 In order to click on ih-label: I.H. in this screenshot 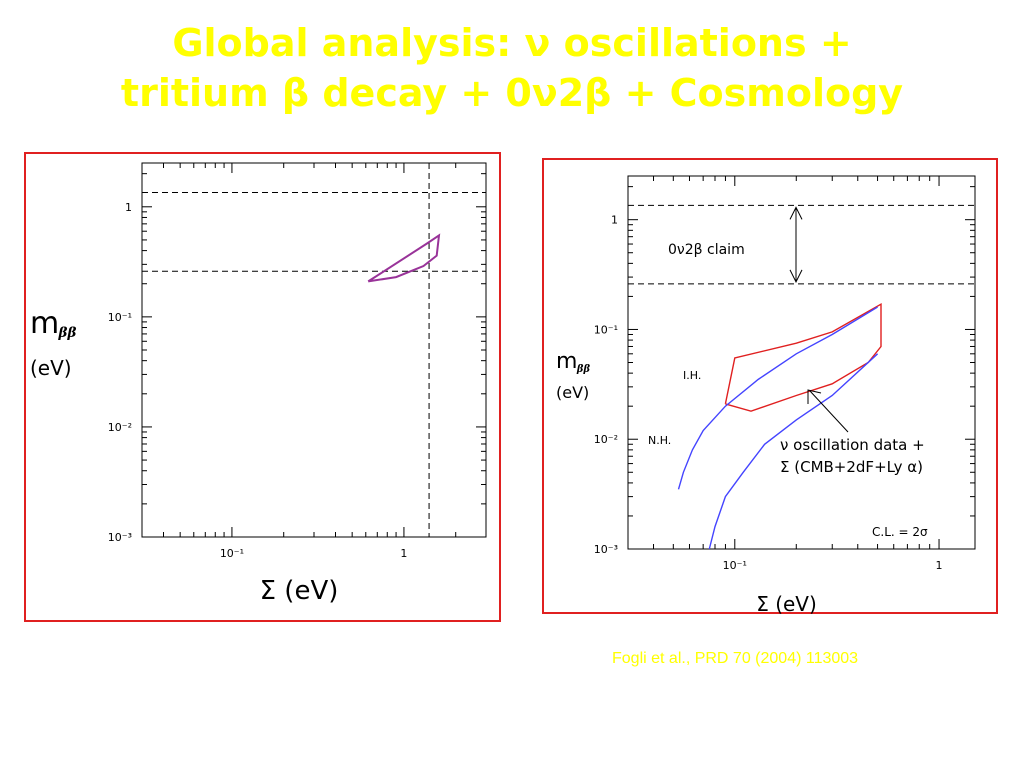, I will do `click(692, 375)`.